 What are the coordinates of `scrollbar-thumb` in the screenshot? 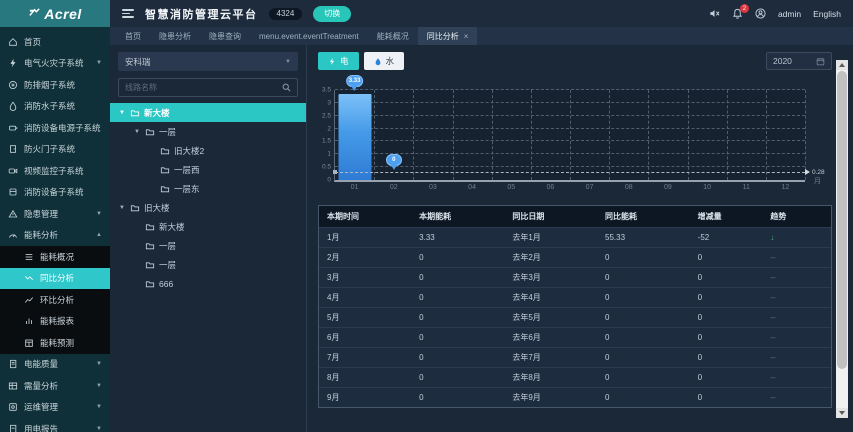 It's located at (842, 220).